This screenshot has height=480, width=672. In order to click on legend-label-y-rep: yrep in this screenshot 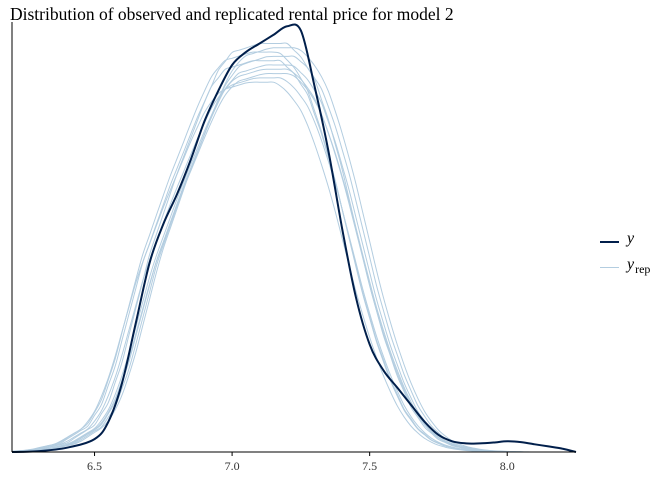, I will do `click(639, 266)`.